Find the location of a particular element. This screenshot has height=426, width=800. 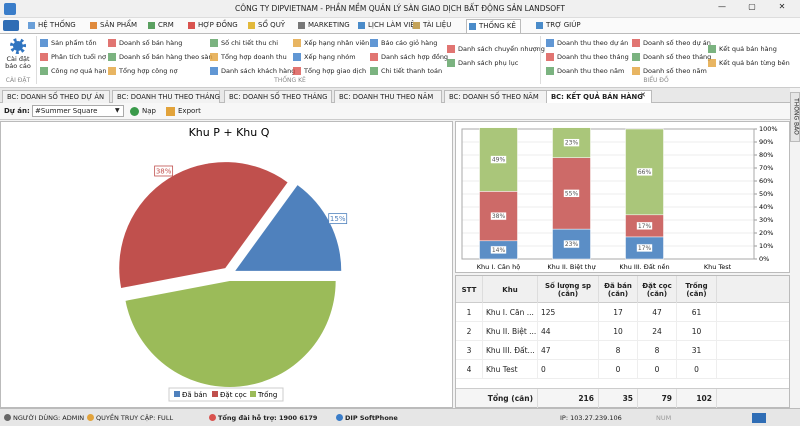

window-button: ✕ is located at coordinates (782, 6).